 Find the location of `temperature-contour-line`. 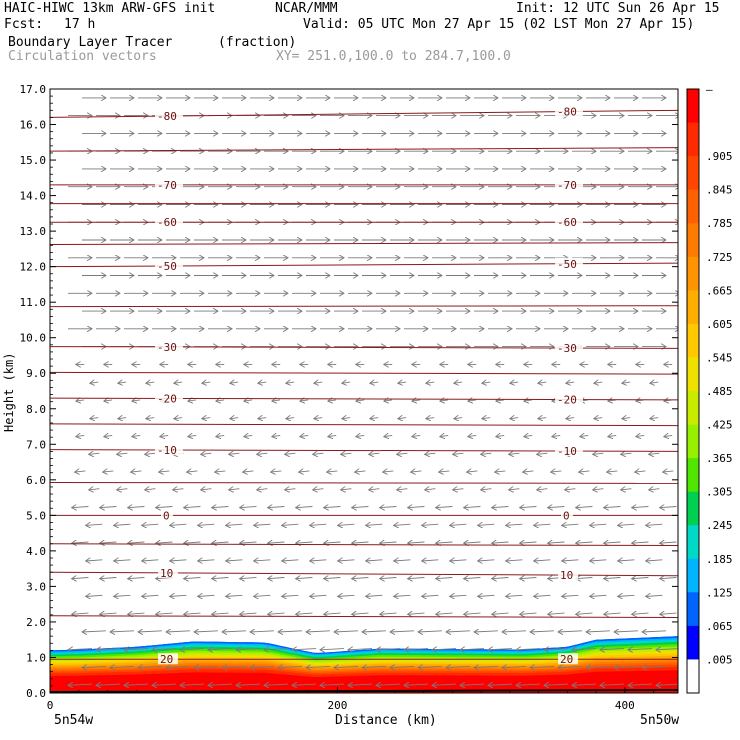

temperature-contour-line is located at coordinates (364, 373).